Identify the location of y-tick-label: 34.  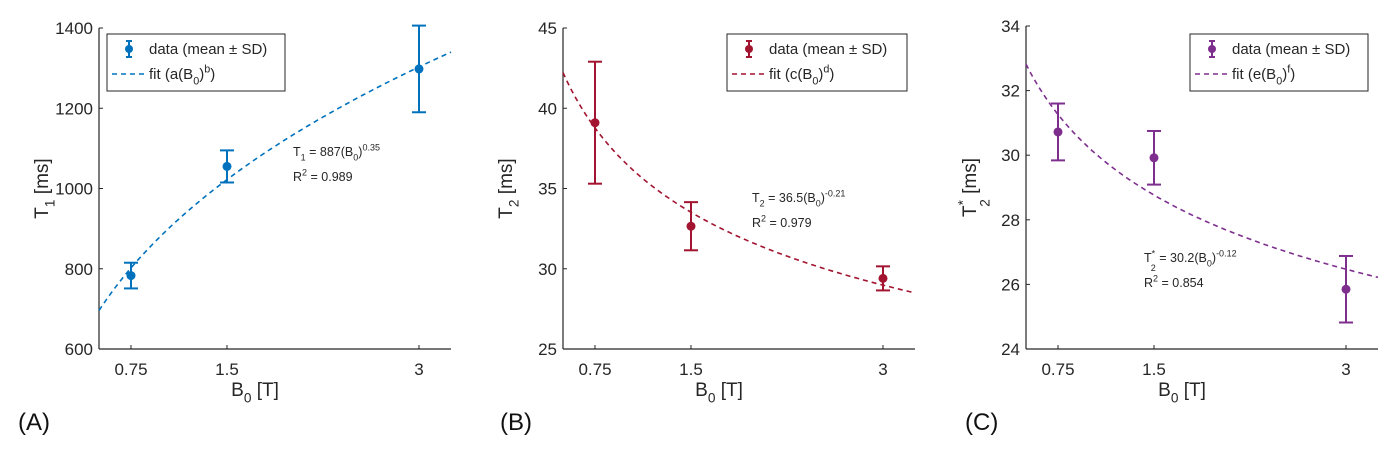
(1010, 26).